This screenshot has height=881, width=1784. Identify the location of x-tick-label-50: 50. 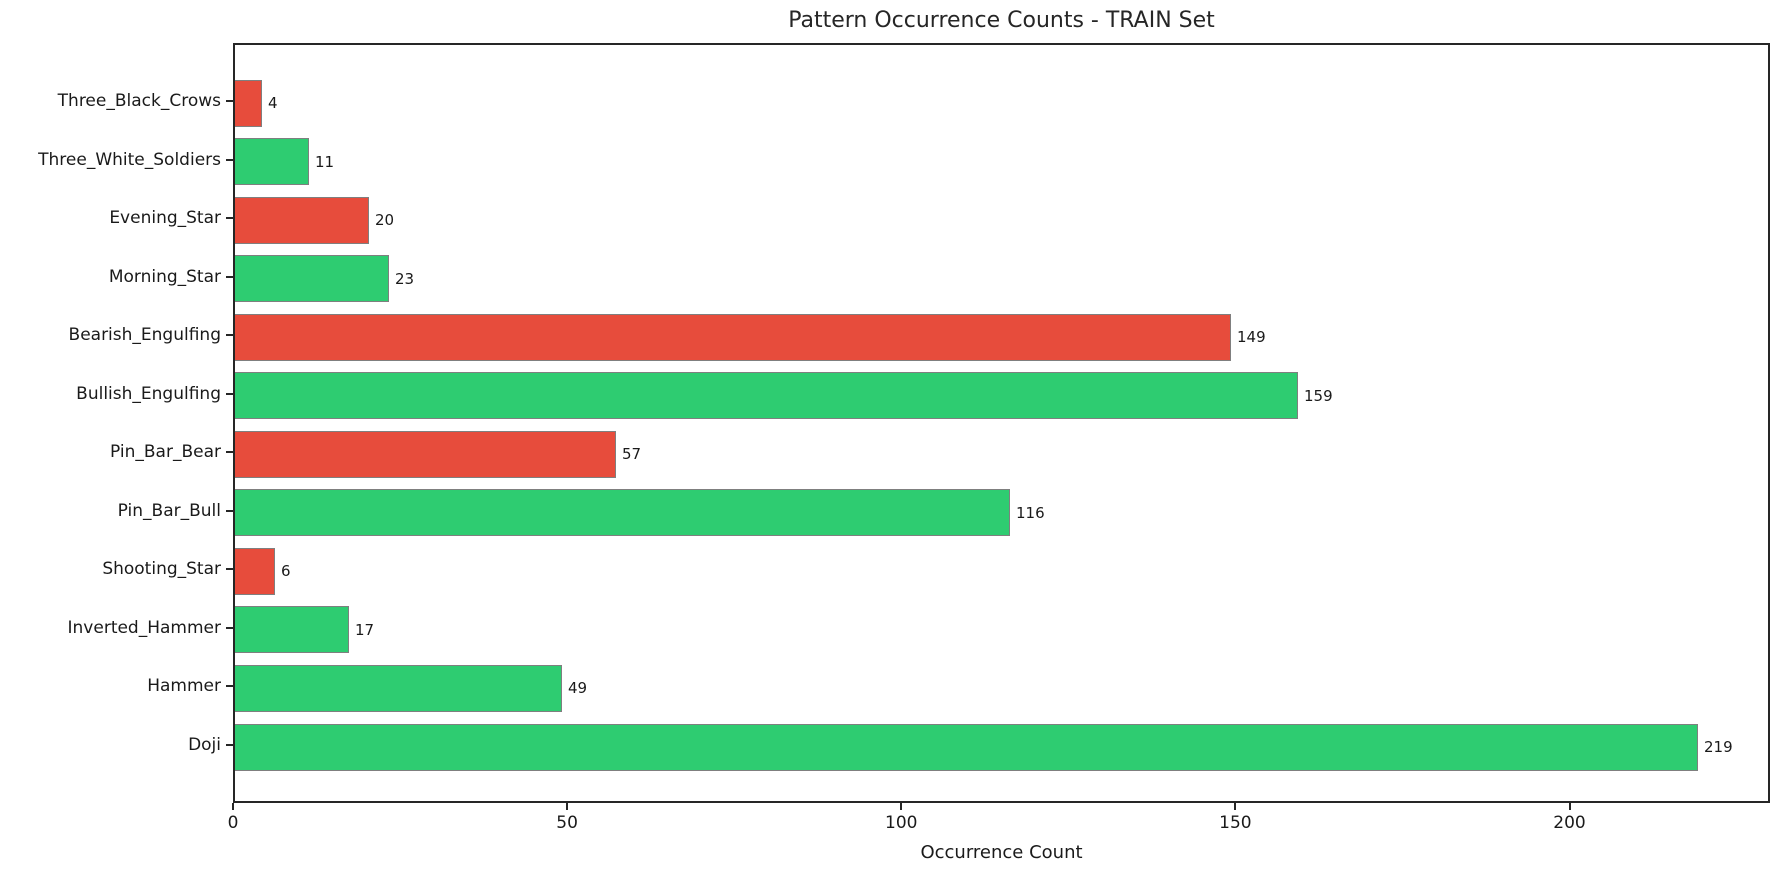
(567, 823).